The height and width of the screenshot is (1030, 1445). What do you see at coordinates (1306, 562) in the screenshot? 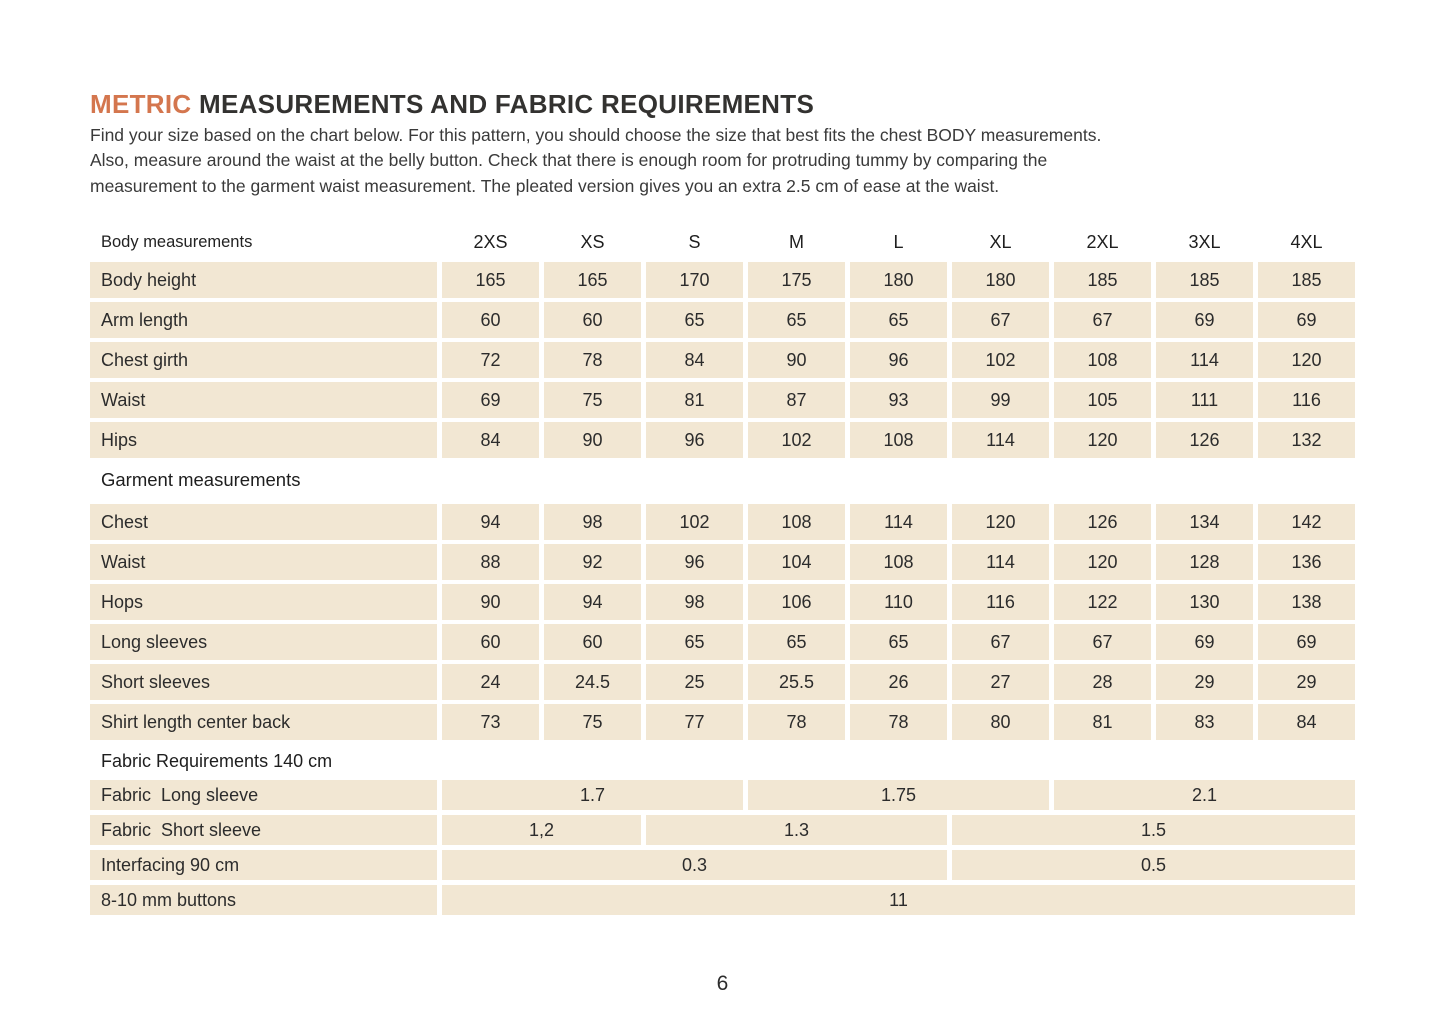
I see `value-cell: 136` at bounding box center [1306, 562].